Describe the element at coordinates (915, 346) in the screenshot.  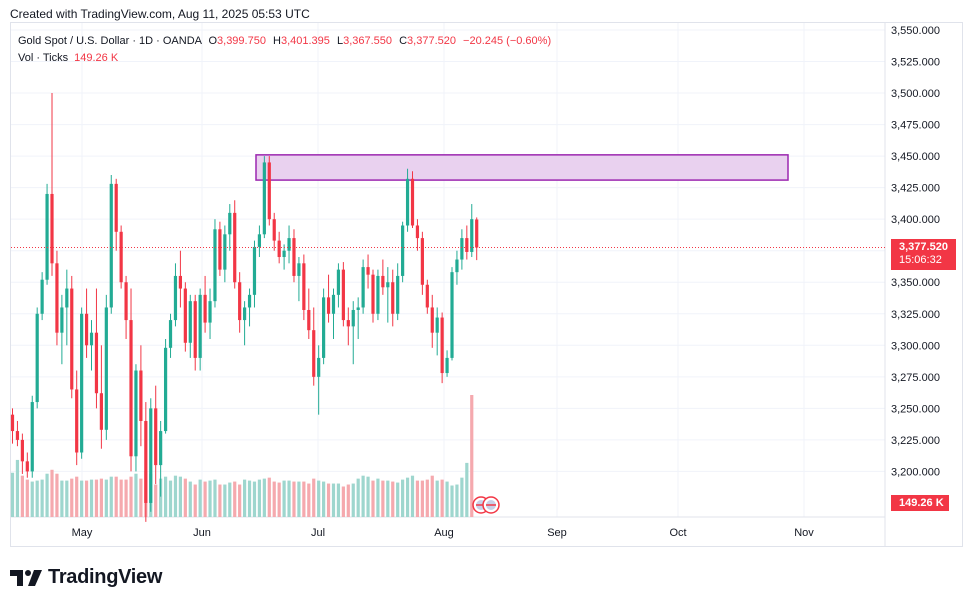
I see `y-tick-label: 3,300.000` at that location.